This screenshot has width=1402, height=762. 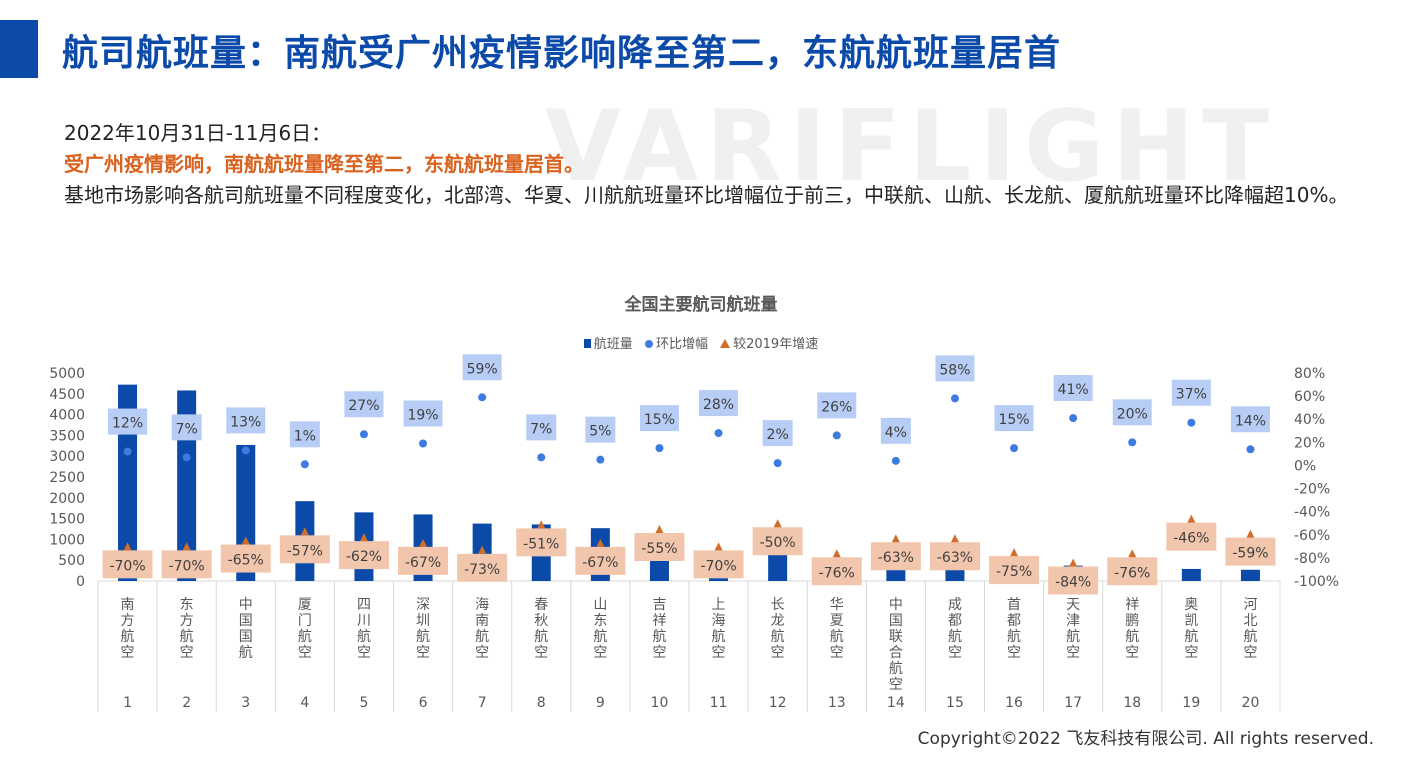 I want to click on vs2019-data-label: -67%, so click(x=600, y=563).